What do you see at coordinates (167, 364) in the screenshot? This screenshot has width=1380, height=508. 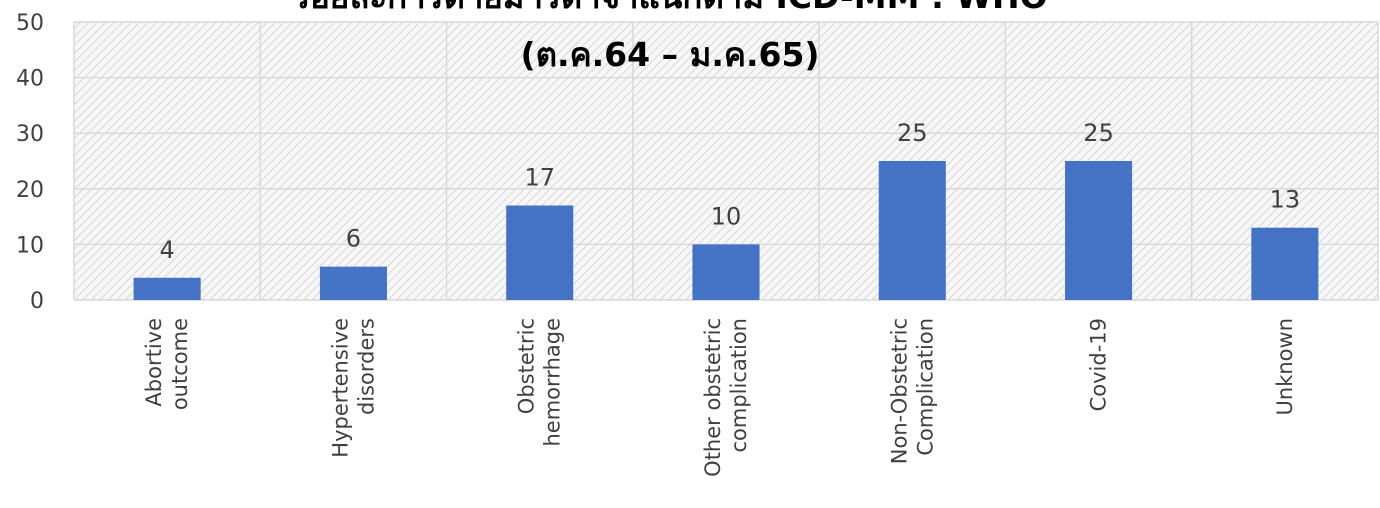 I see `category-label: Abortive outcome` at bounding box center [167, 364].